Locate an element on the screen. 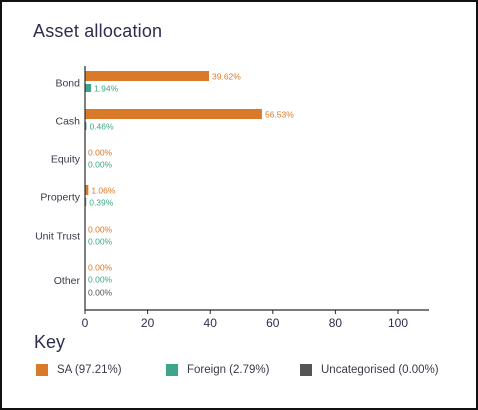  value-label-other-series-0: 0.00% is located at coordinates (100, 268).